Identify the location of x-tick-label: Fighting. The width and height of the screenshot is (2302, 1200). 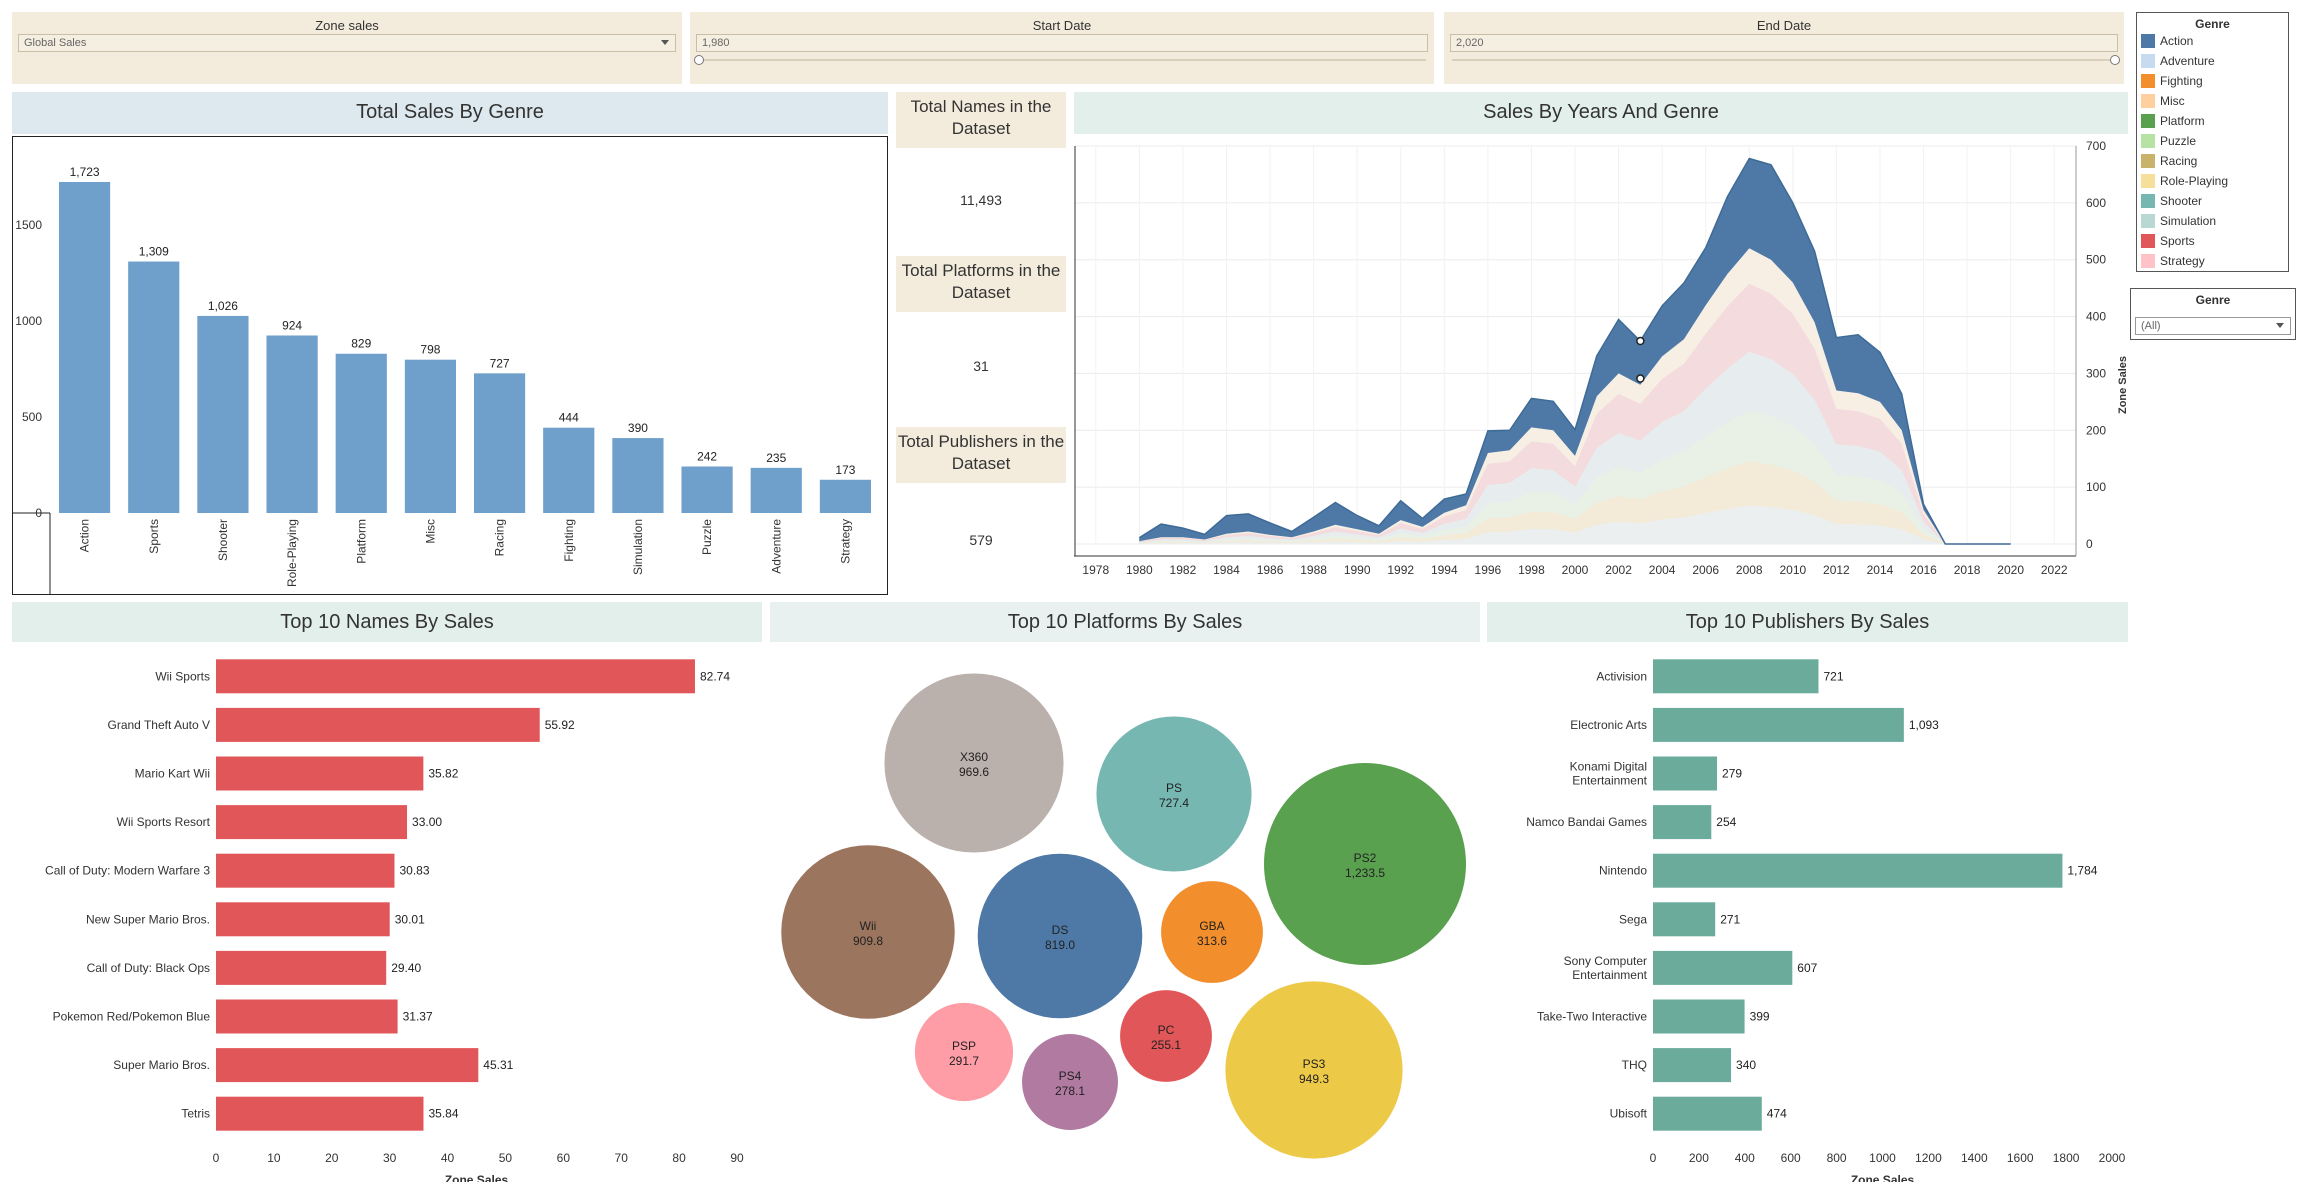
(569, 540).